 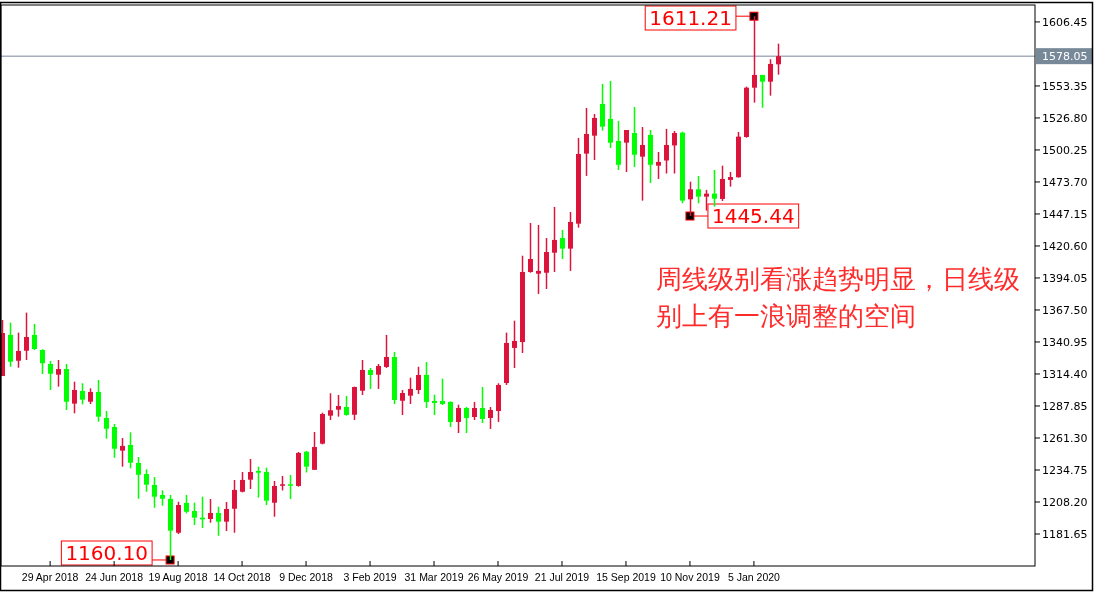 What do you see at coordinates (1065, 182) in the screenshot?
I see `y-tick-label: 1473.70` at bounding box center [1065, 182].